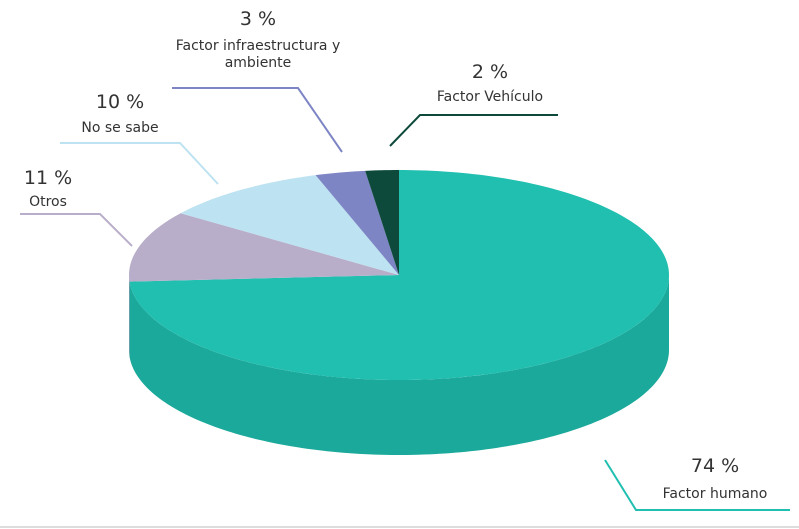 The width and height of the screenshot is (799, 529). What do you see at coordinates (258, 19) in the screenshot?
I see `value-label: 3 %` at bounding box center [258, 19].